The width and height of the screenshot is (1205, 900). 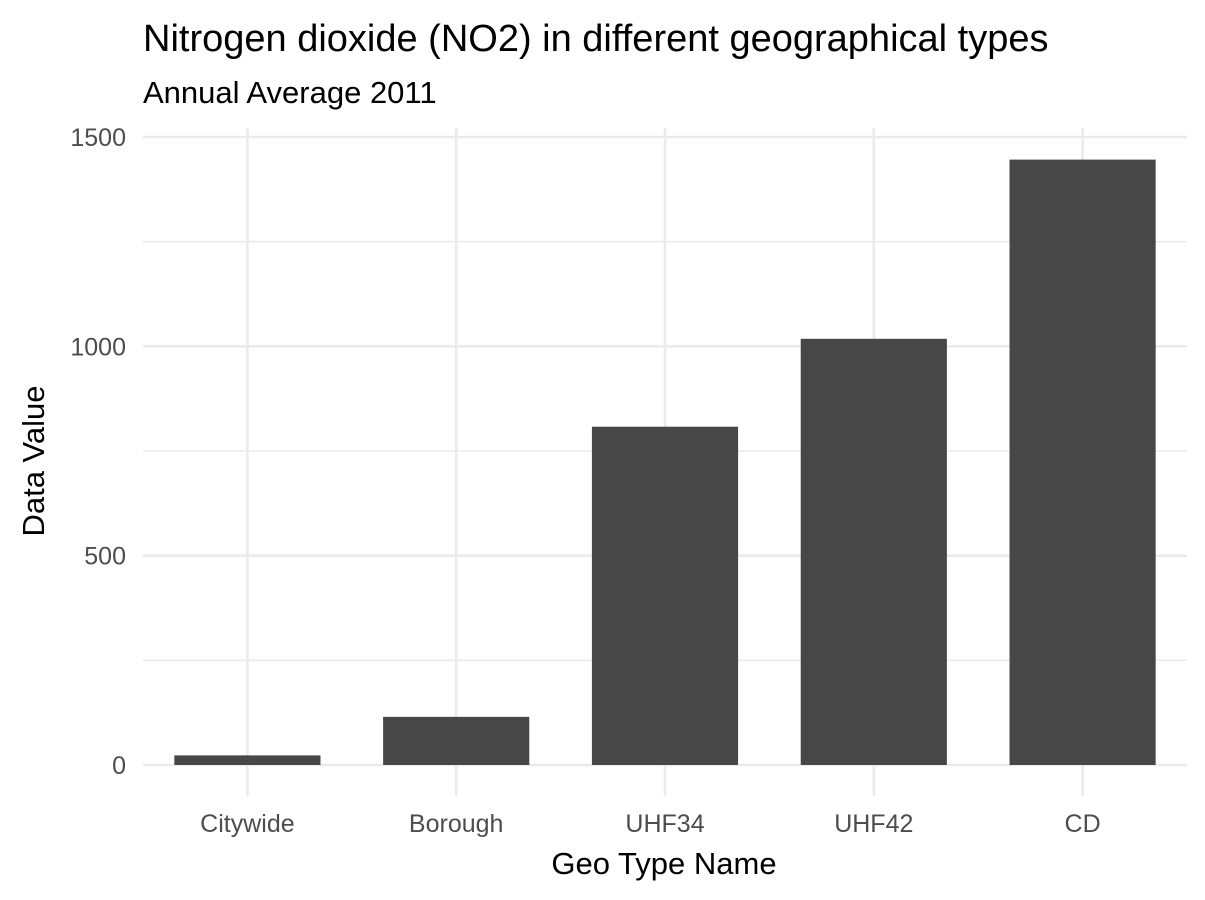 What do you see at coordinates (664, 824) in the screenshot?
I see `x-tick-label: UHF34` at bounding box center [664, 824].